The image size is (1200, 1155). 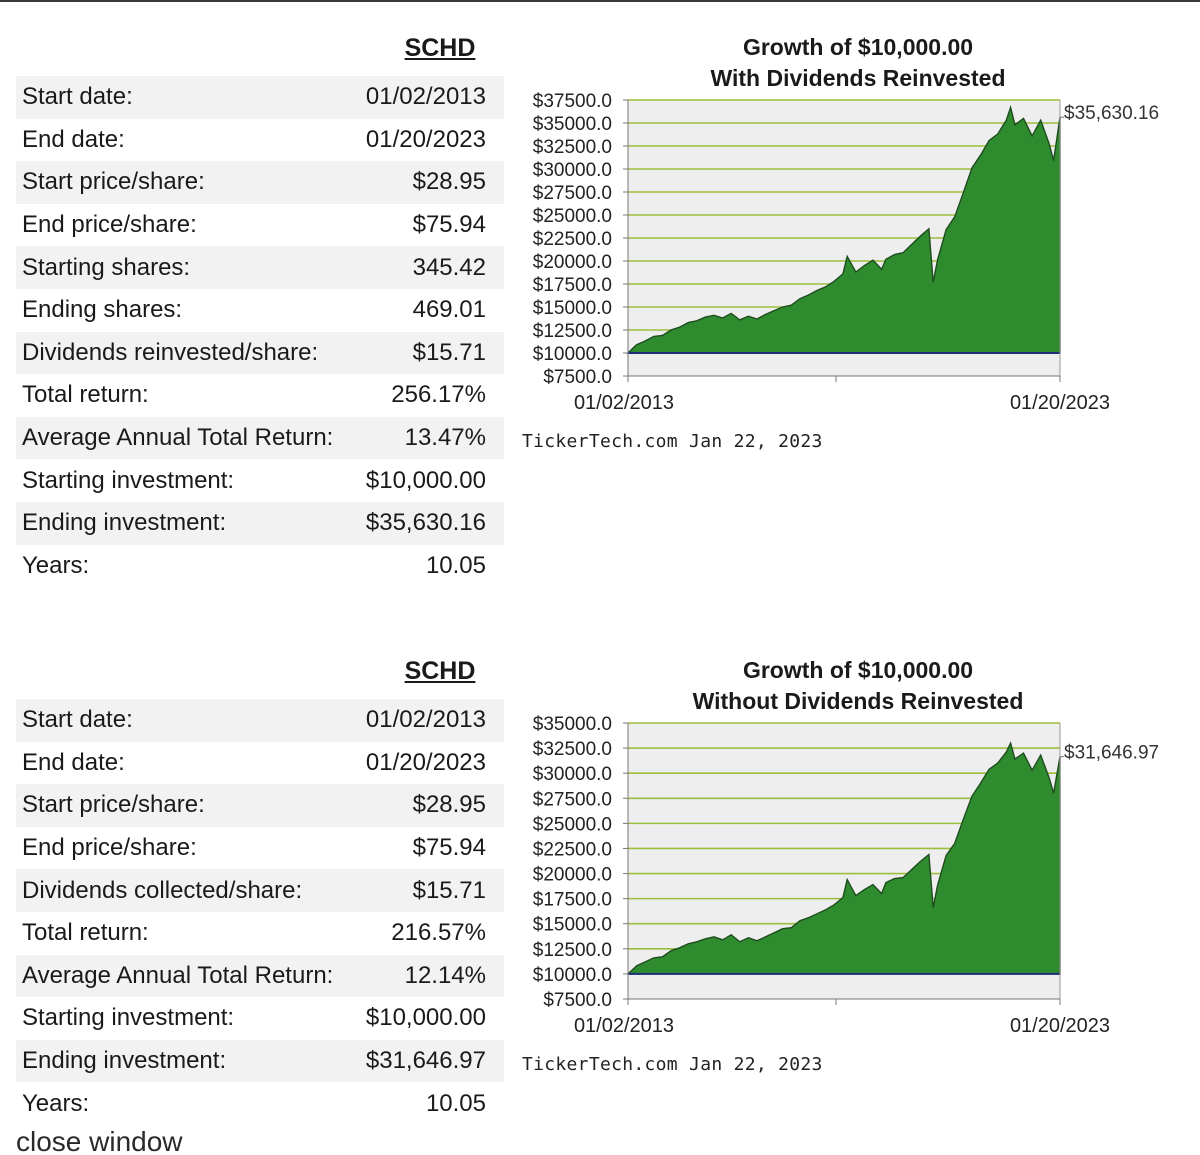 I want to click on stat-label: Average Annual Total Return:, so click(x=178, y=438).